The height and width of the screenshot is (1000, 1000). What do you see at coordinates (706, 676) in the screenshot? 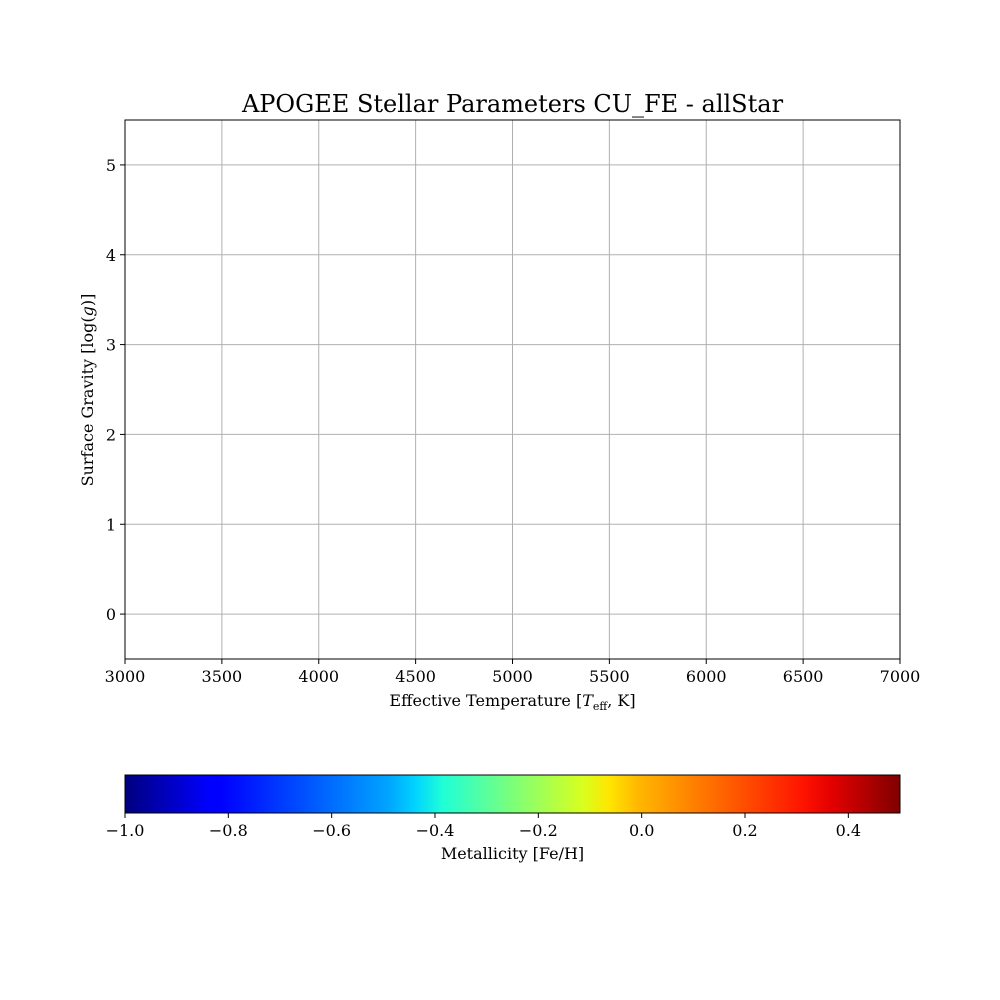
I see `x-tick-label: 6000` at bounding box center [706, 676].